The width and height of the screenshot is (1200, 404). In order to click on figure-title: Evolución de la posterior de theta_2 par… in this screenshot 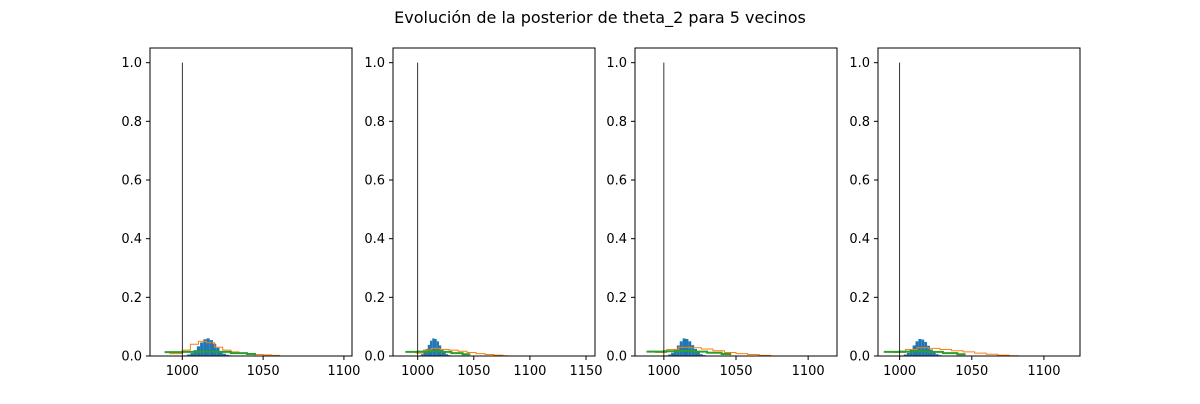, I will do `click(600, 17)`.